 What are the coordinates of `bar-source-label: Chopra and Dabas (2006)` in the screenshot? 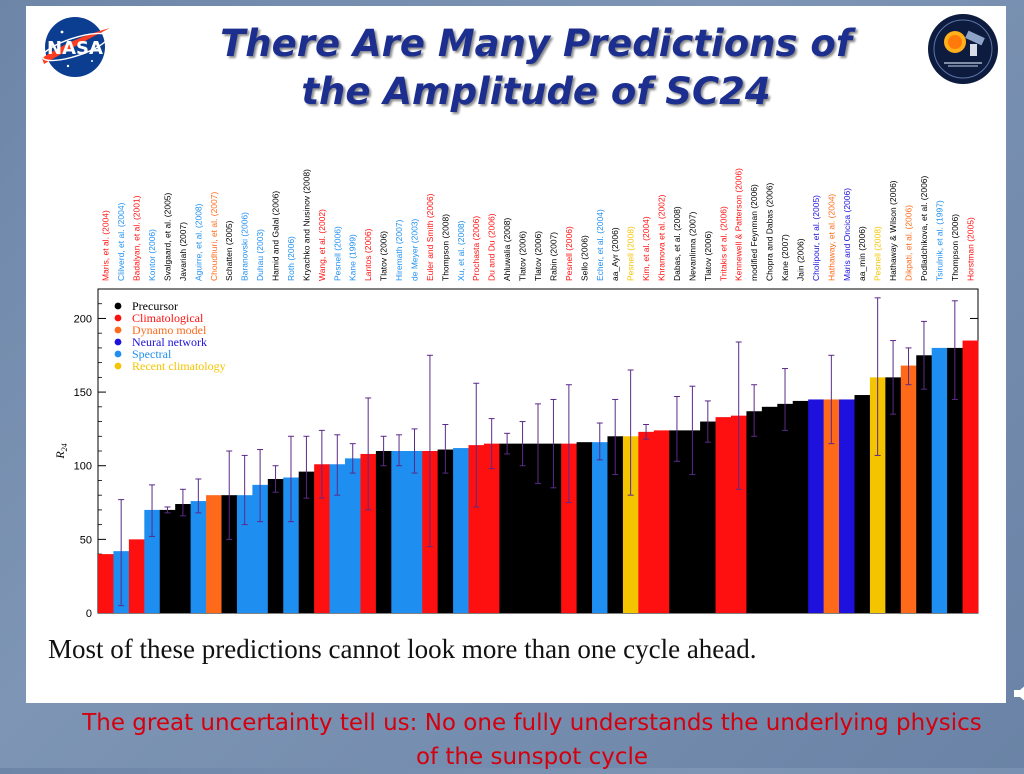 It's located at (770, 232).